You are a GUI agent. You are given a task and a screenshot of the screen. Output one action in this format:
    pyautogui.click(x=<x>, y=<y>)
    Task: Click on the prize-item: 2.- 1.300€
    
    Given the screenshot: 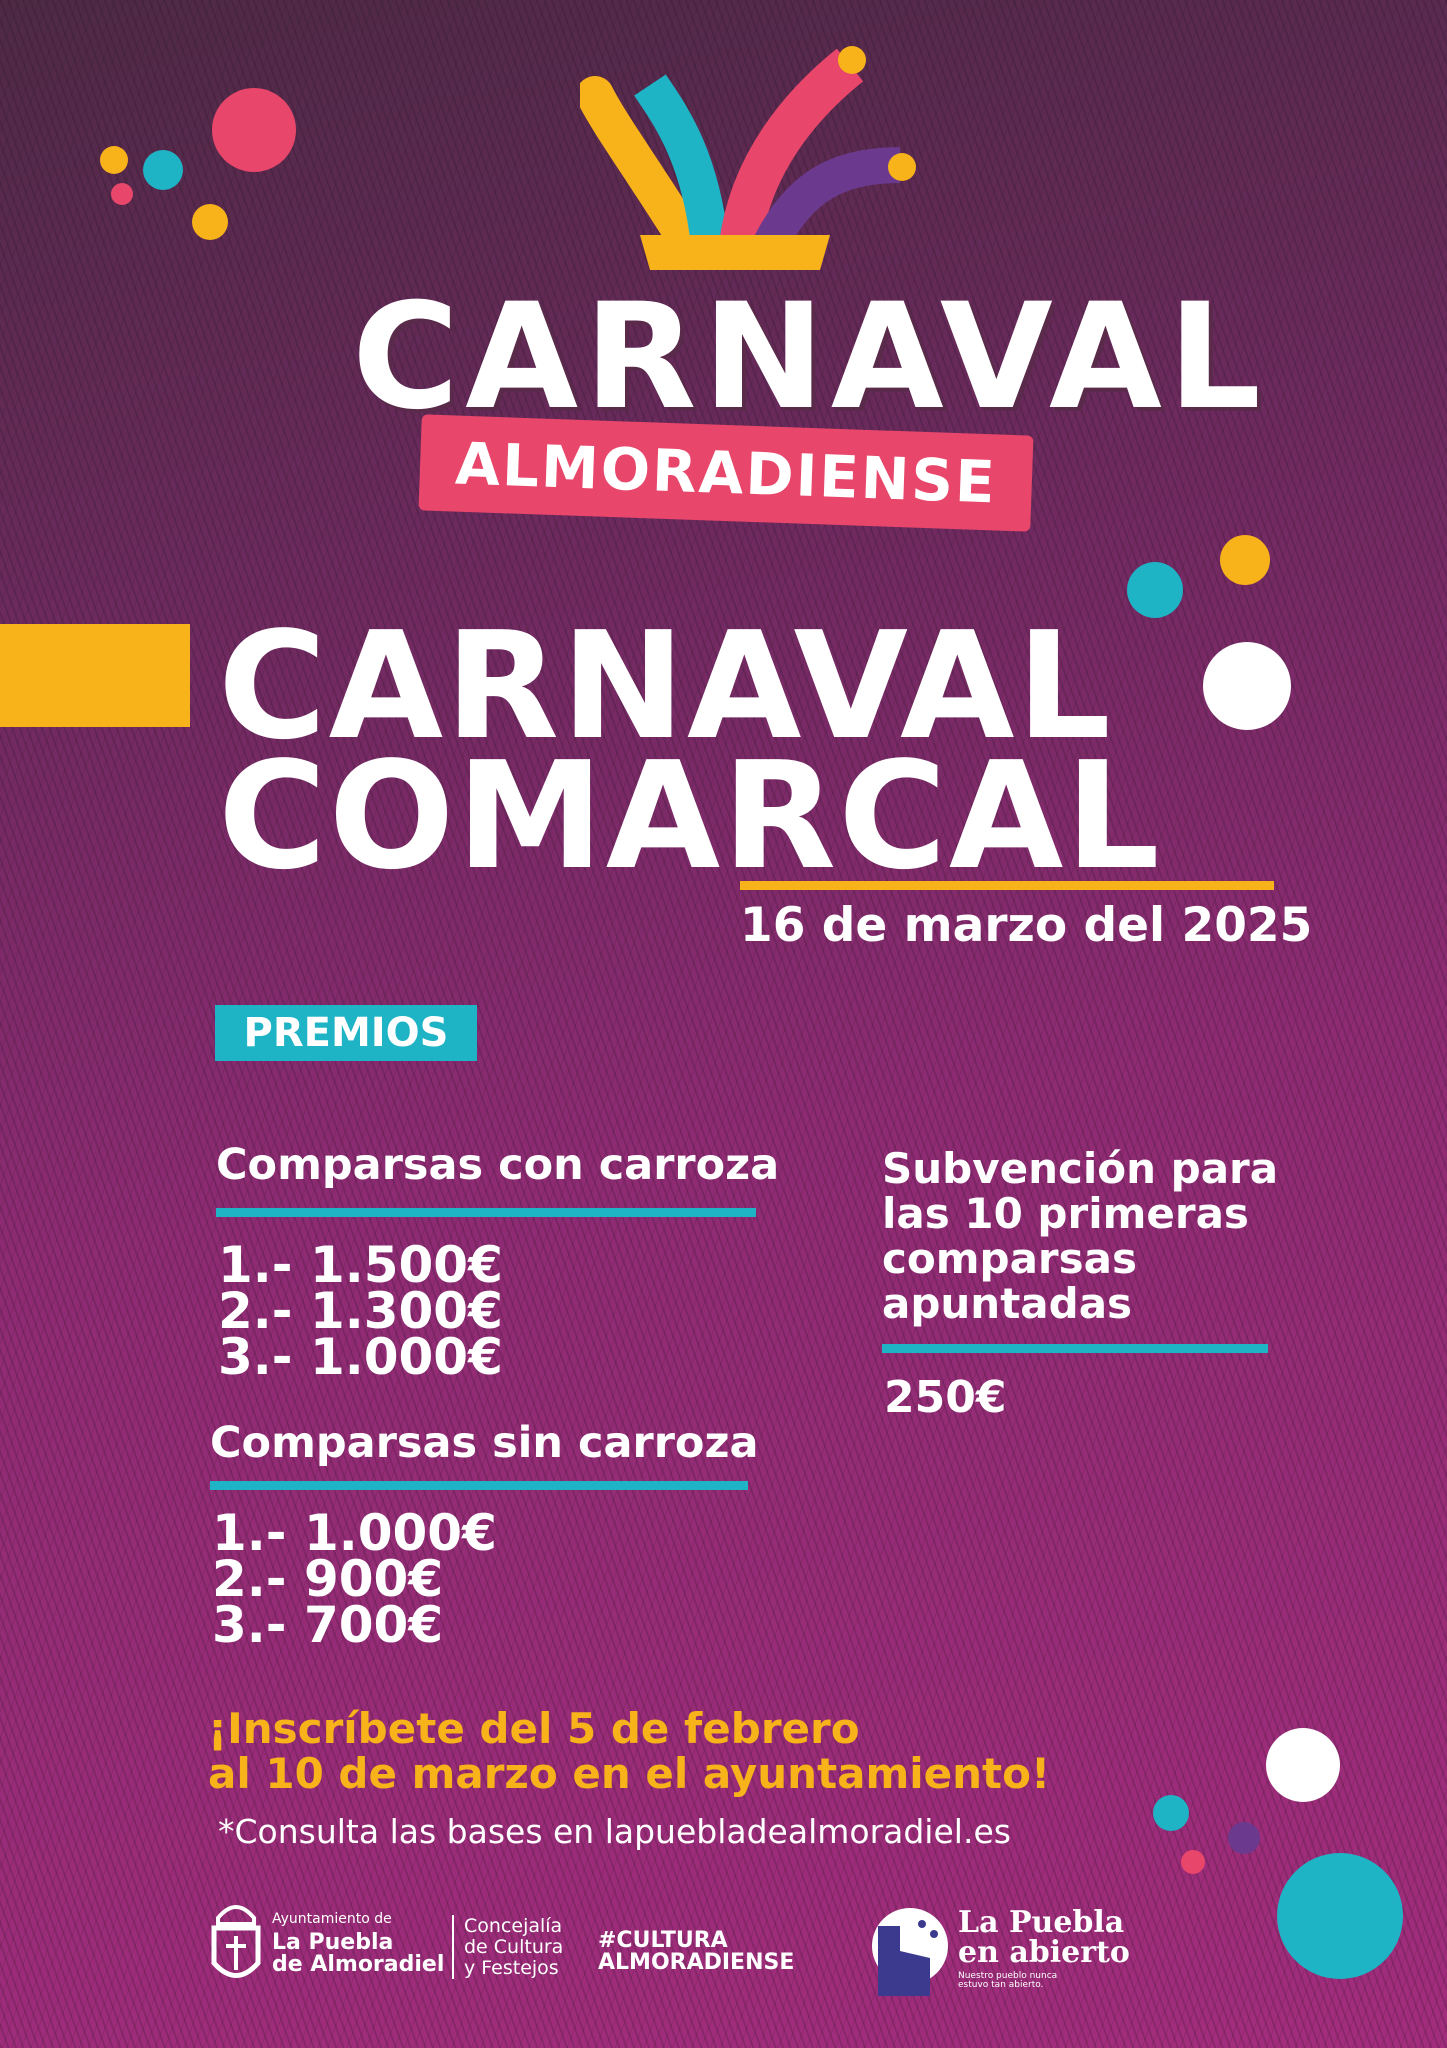 What is the action you would take?
    pyautogui.click(x=360, y=1311)
    